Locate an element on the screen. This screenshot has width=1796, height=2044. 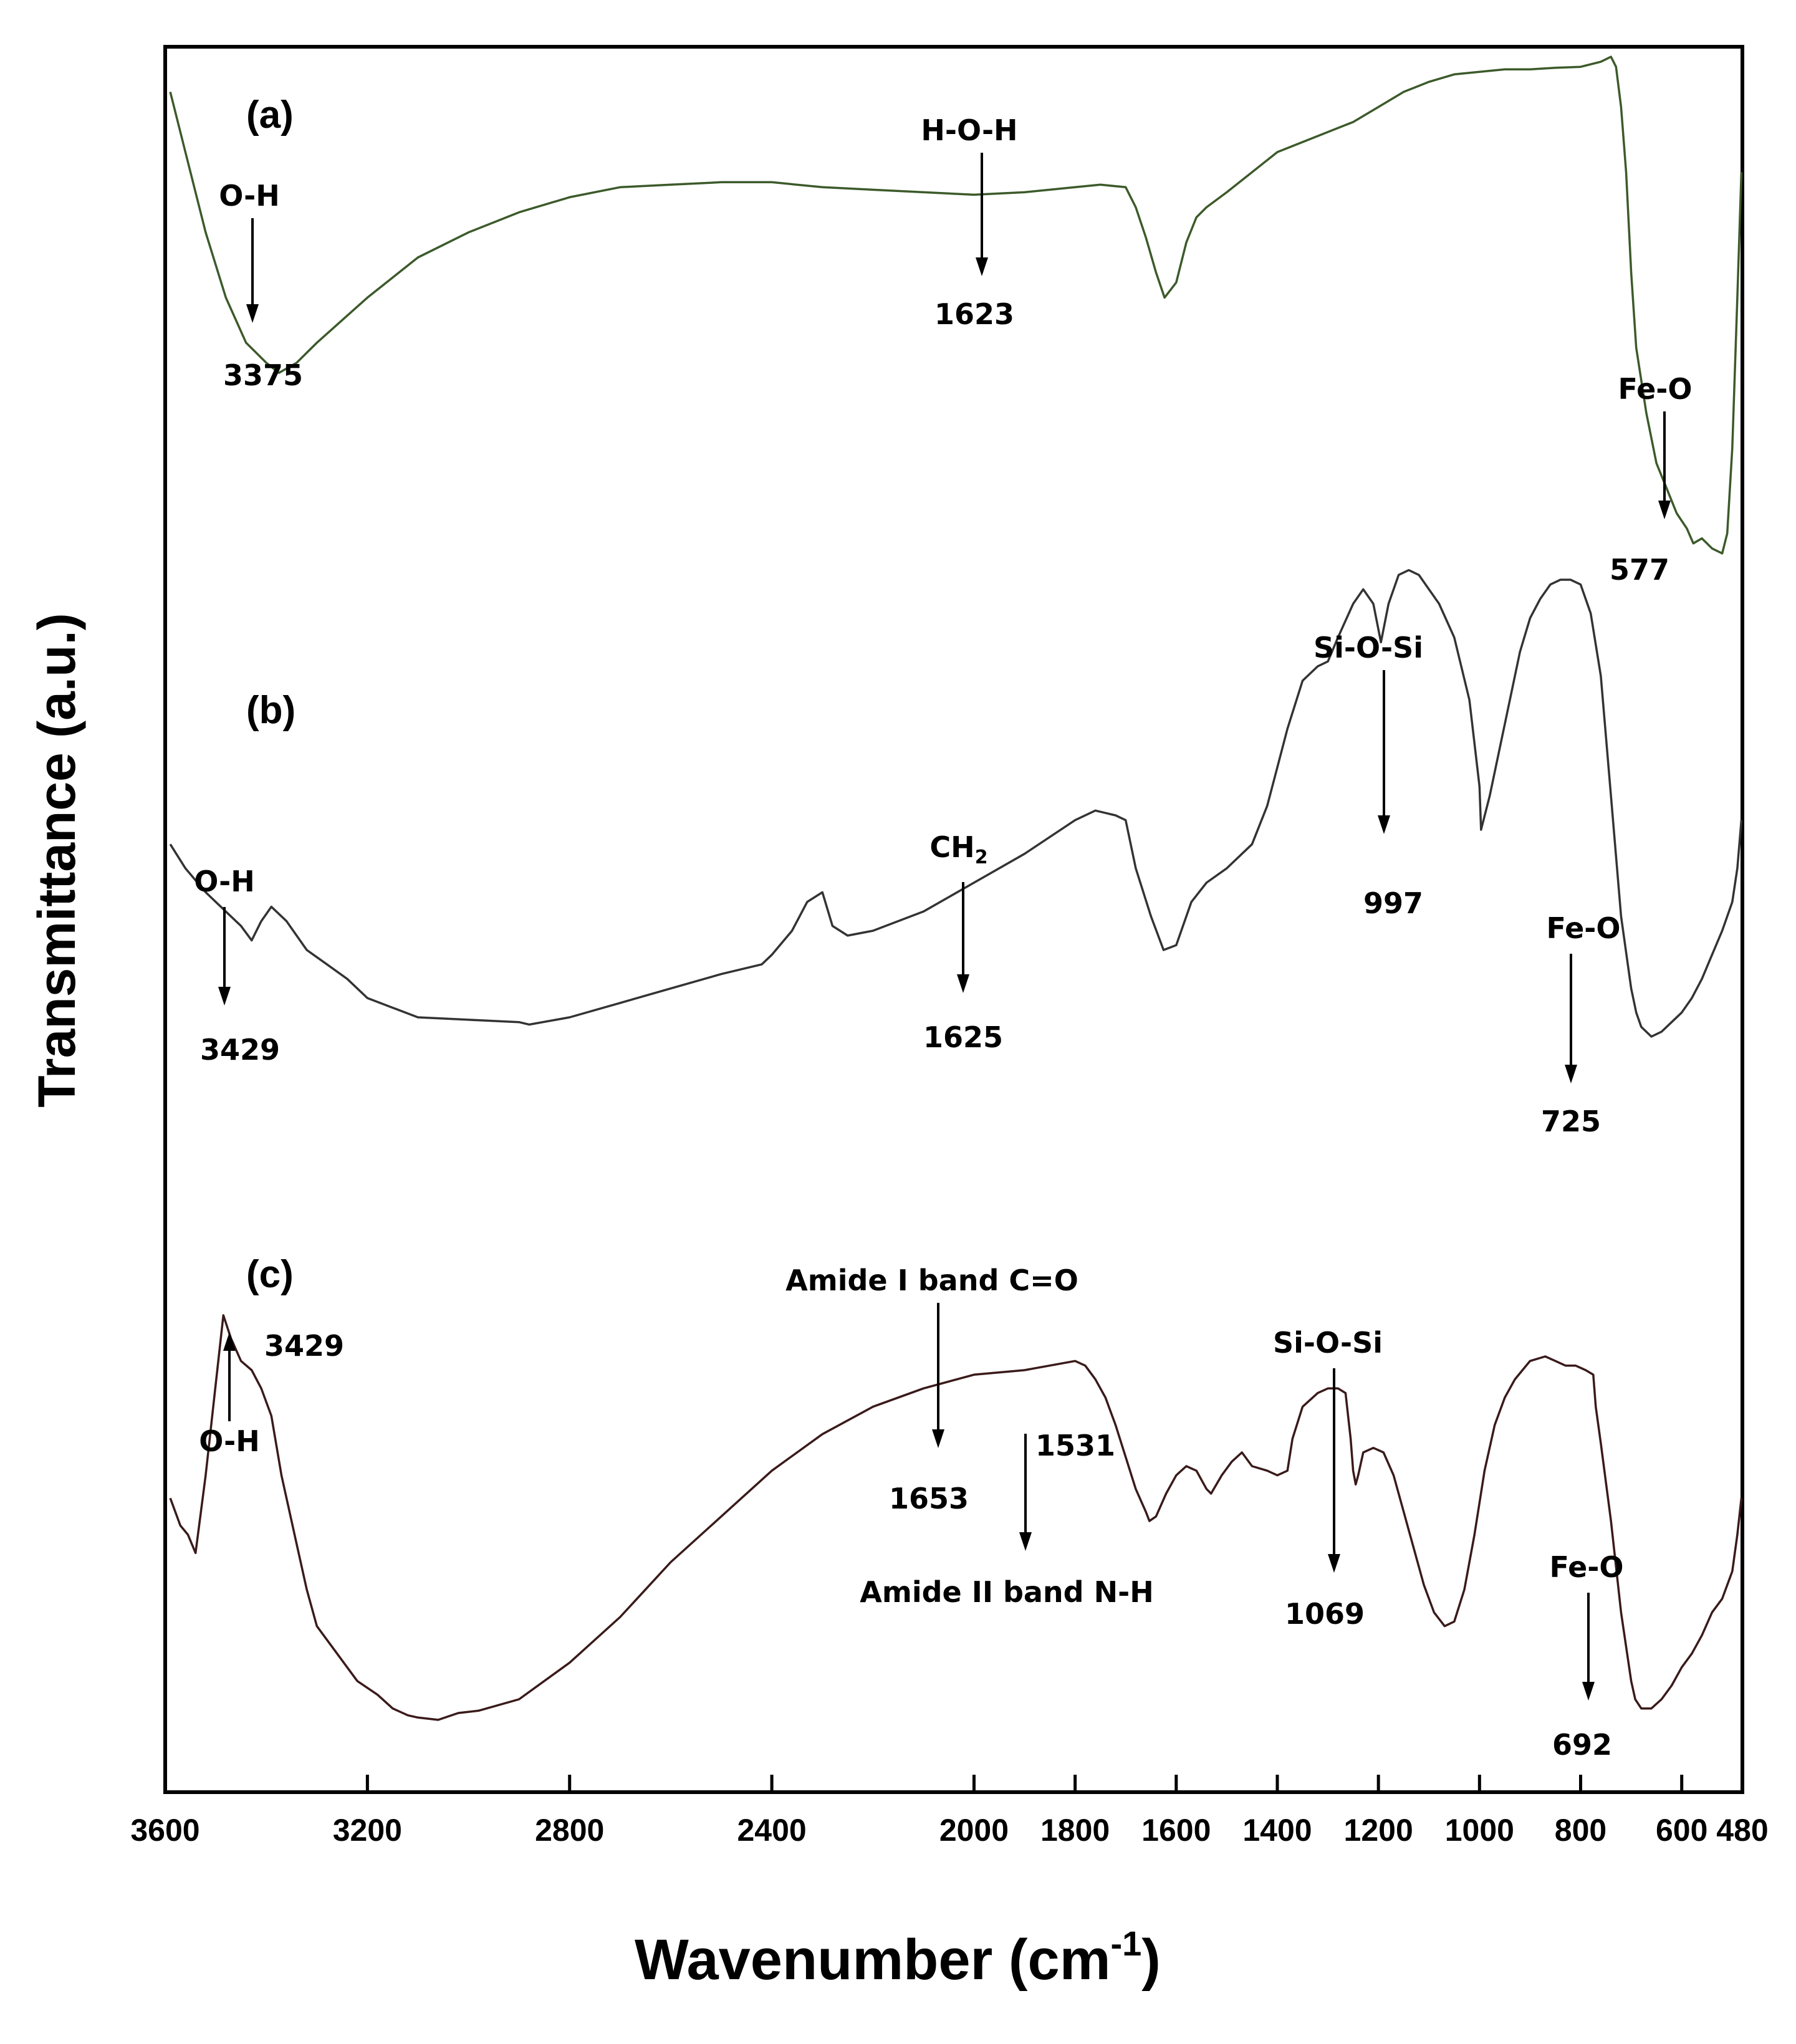
x-axis-label: Wavenumber (cm-1) is located at coordinates (898, 1958).